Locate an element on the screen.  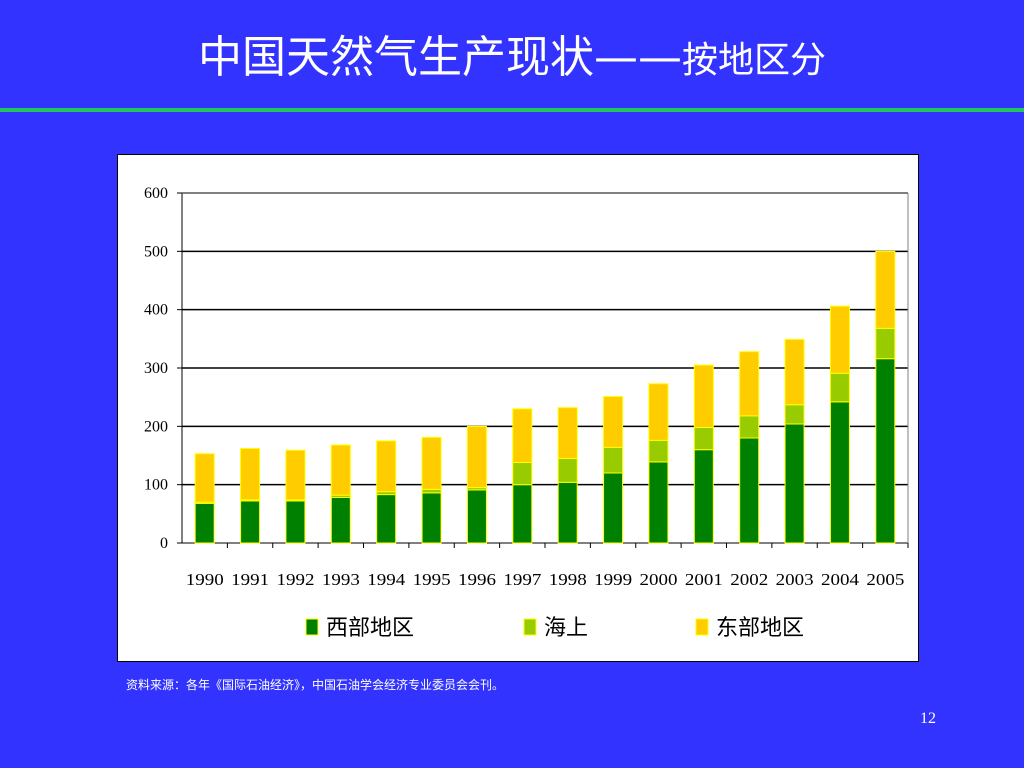
x-tick-label: 1991 is located at coordinates (250, 579).